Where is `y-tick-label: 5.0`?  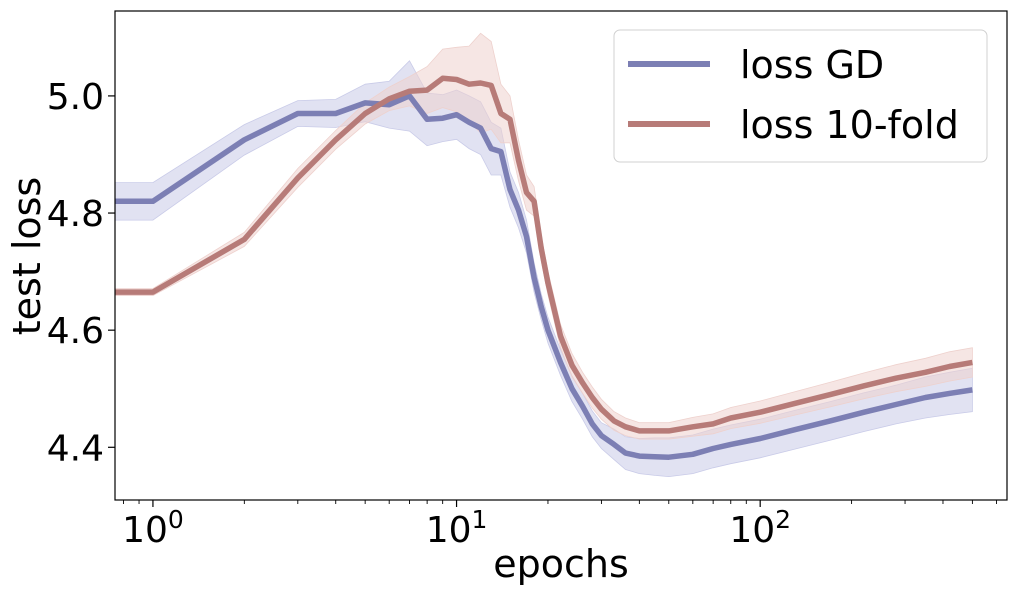 y-tick-label: 5.0 is located at coordinates (75, 97).